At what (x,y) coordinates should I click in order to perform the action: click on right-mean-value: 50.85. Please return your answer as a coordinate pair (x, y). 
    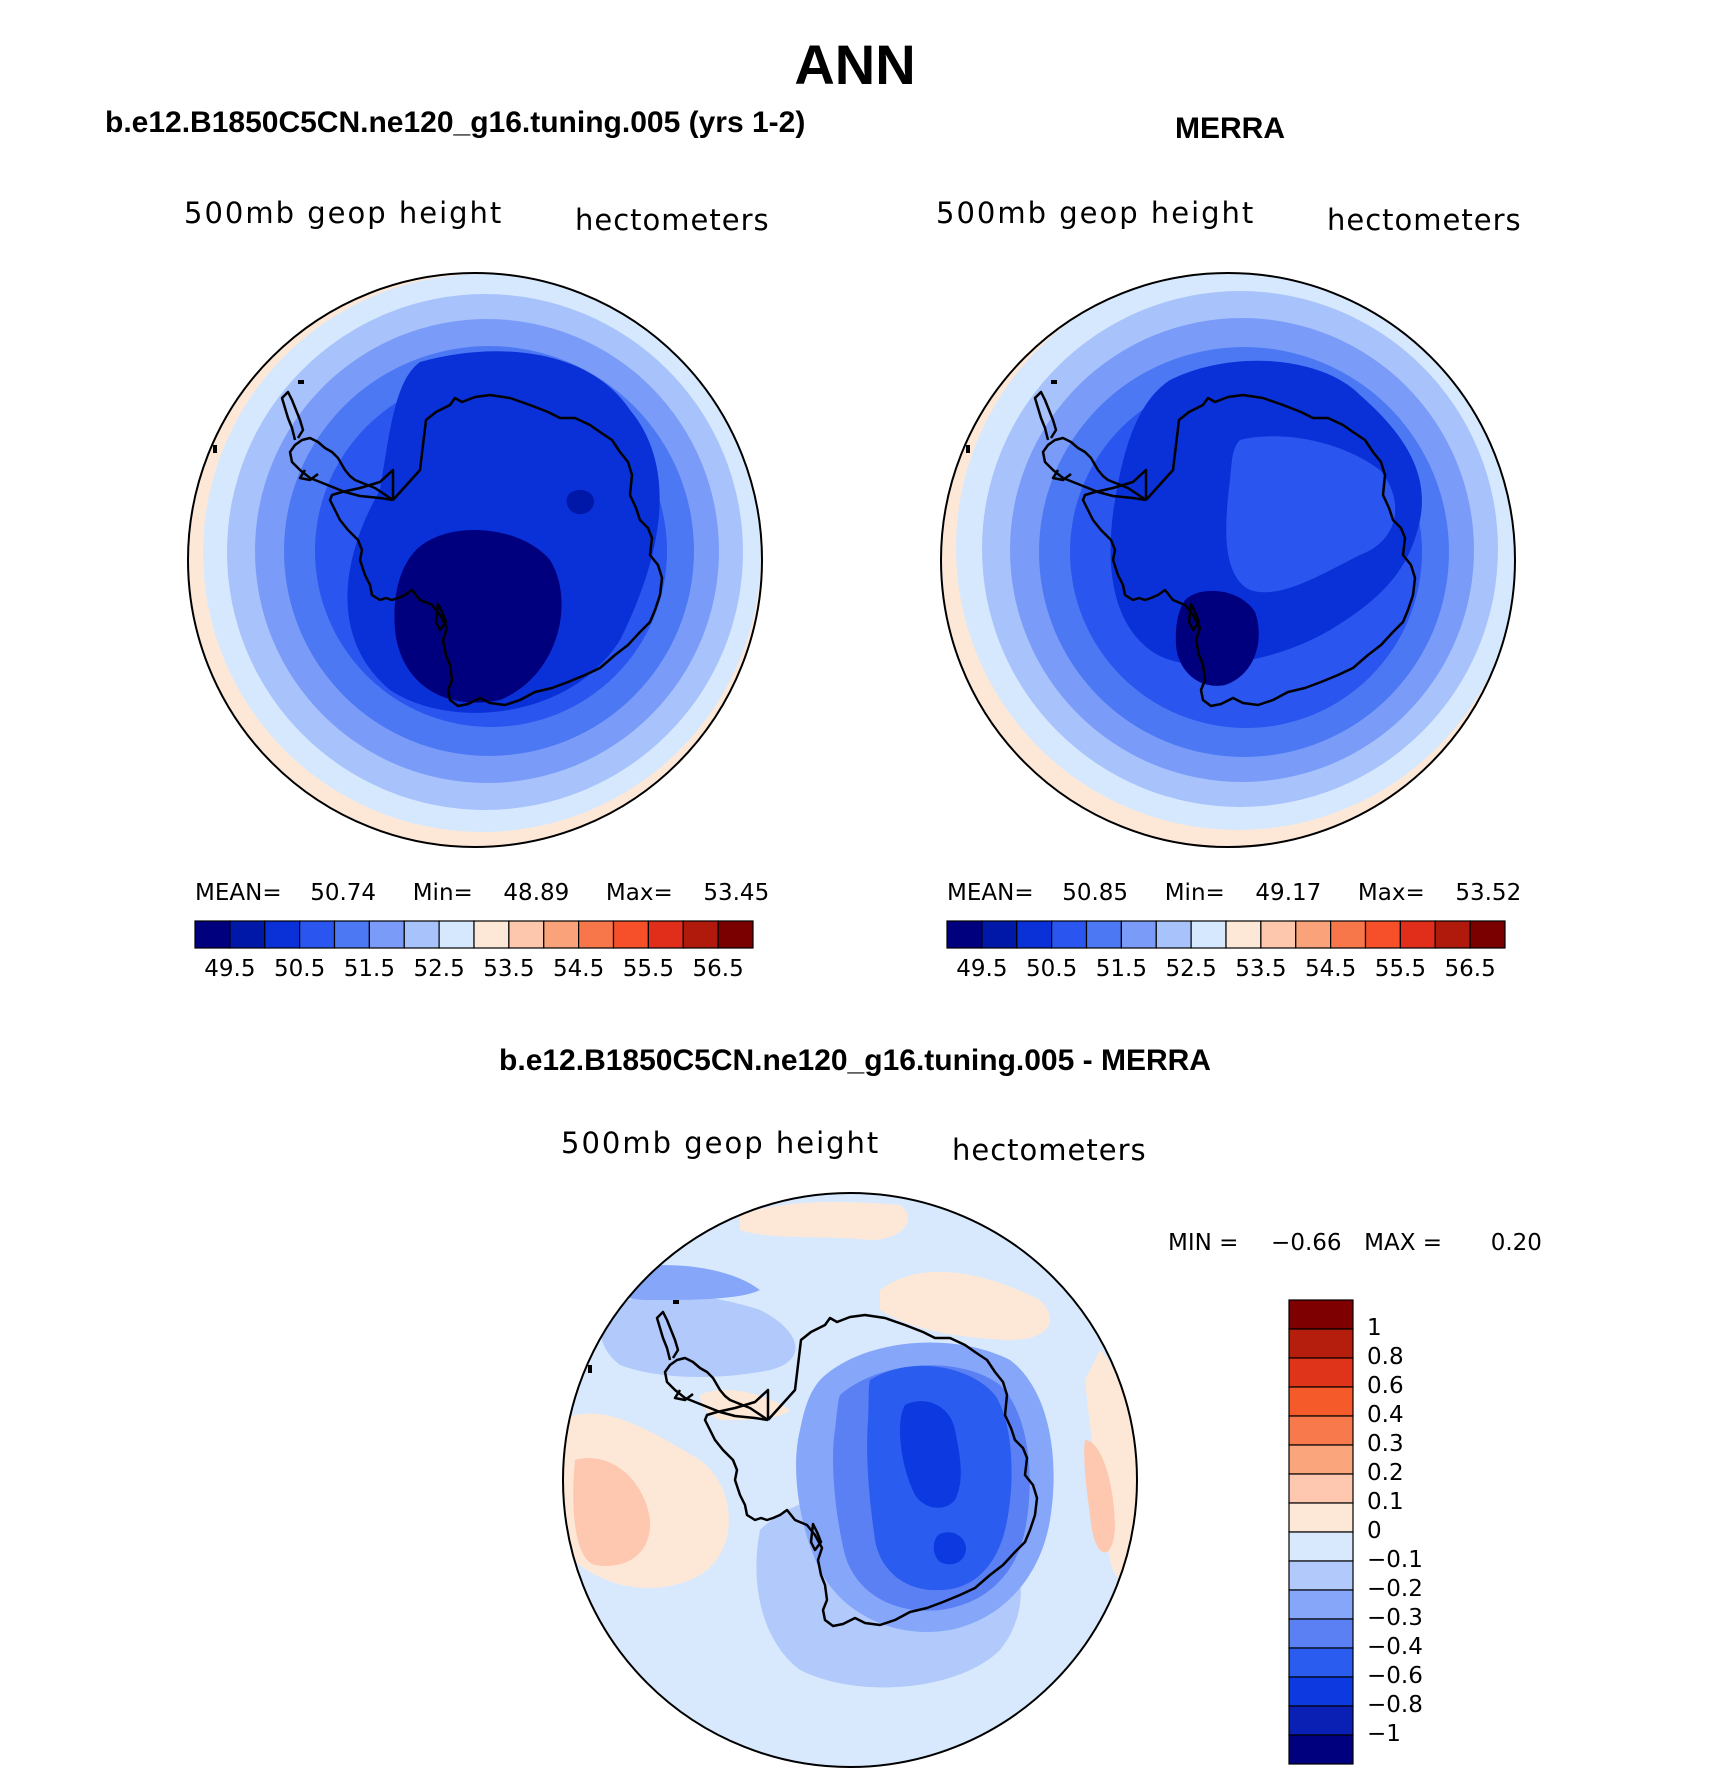
    Looking at the image, I should click on (1095, 893).